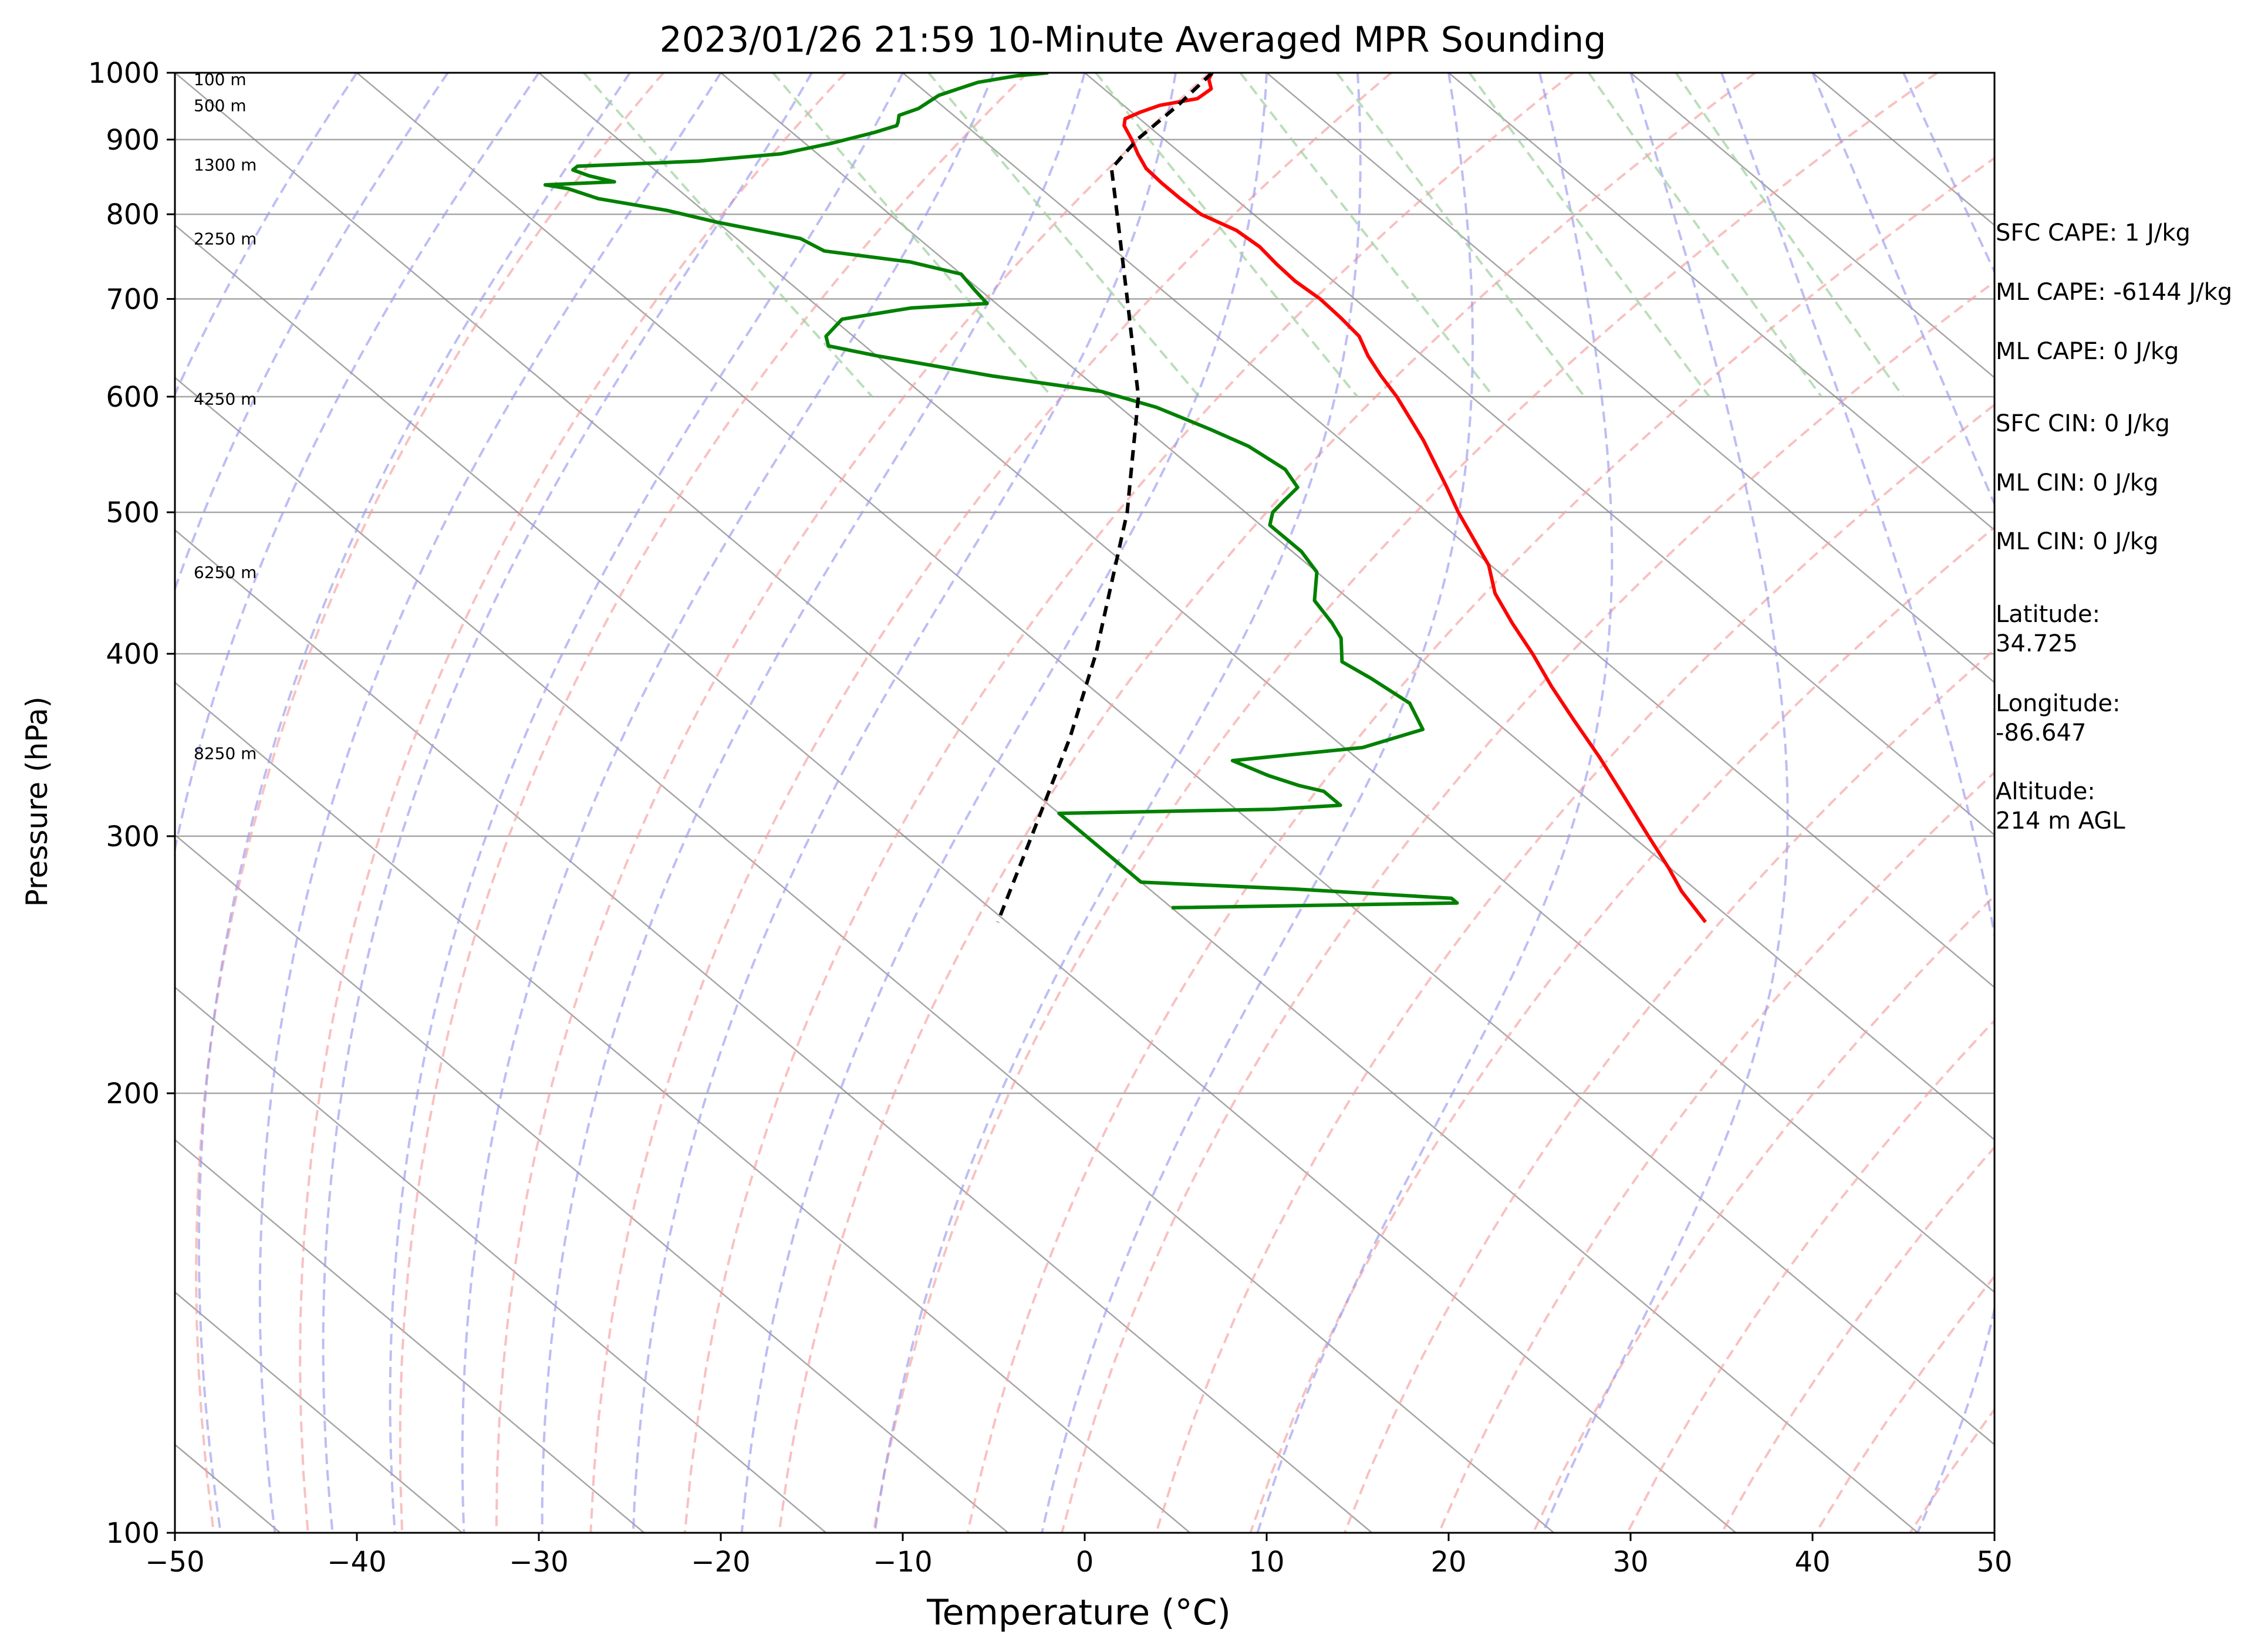 The width and height of the screenshot is (2268, 1649). I want to click on ml-cape-text-2: ML CAPE: 0 J/kg, so click(2087, 351).